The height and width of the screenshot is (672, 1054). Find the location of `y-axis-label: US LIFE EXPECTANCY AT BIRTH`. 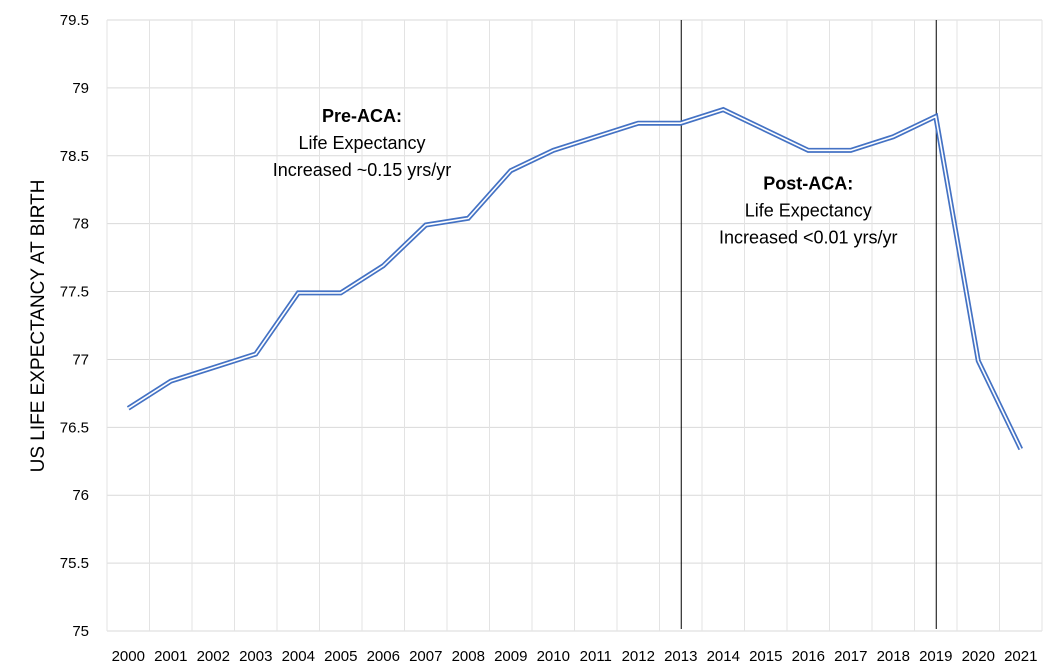

y-axis-label: US LIFE EXPECTANCY AT BIRTH is located at coordinates (38, 326).